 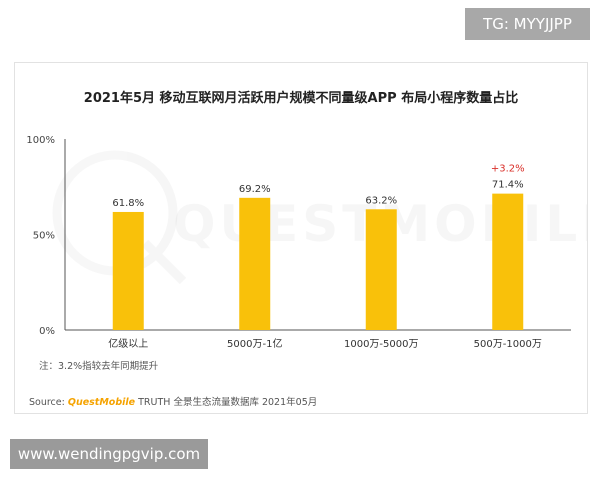 What do you see at coordinates (47, 402) in the screenshot?
I see `source-prefix: Source:` at bounding box center [47, 402].